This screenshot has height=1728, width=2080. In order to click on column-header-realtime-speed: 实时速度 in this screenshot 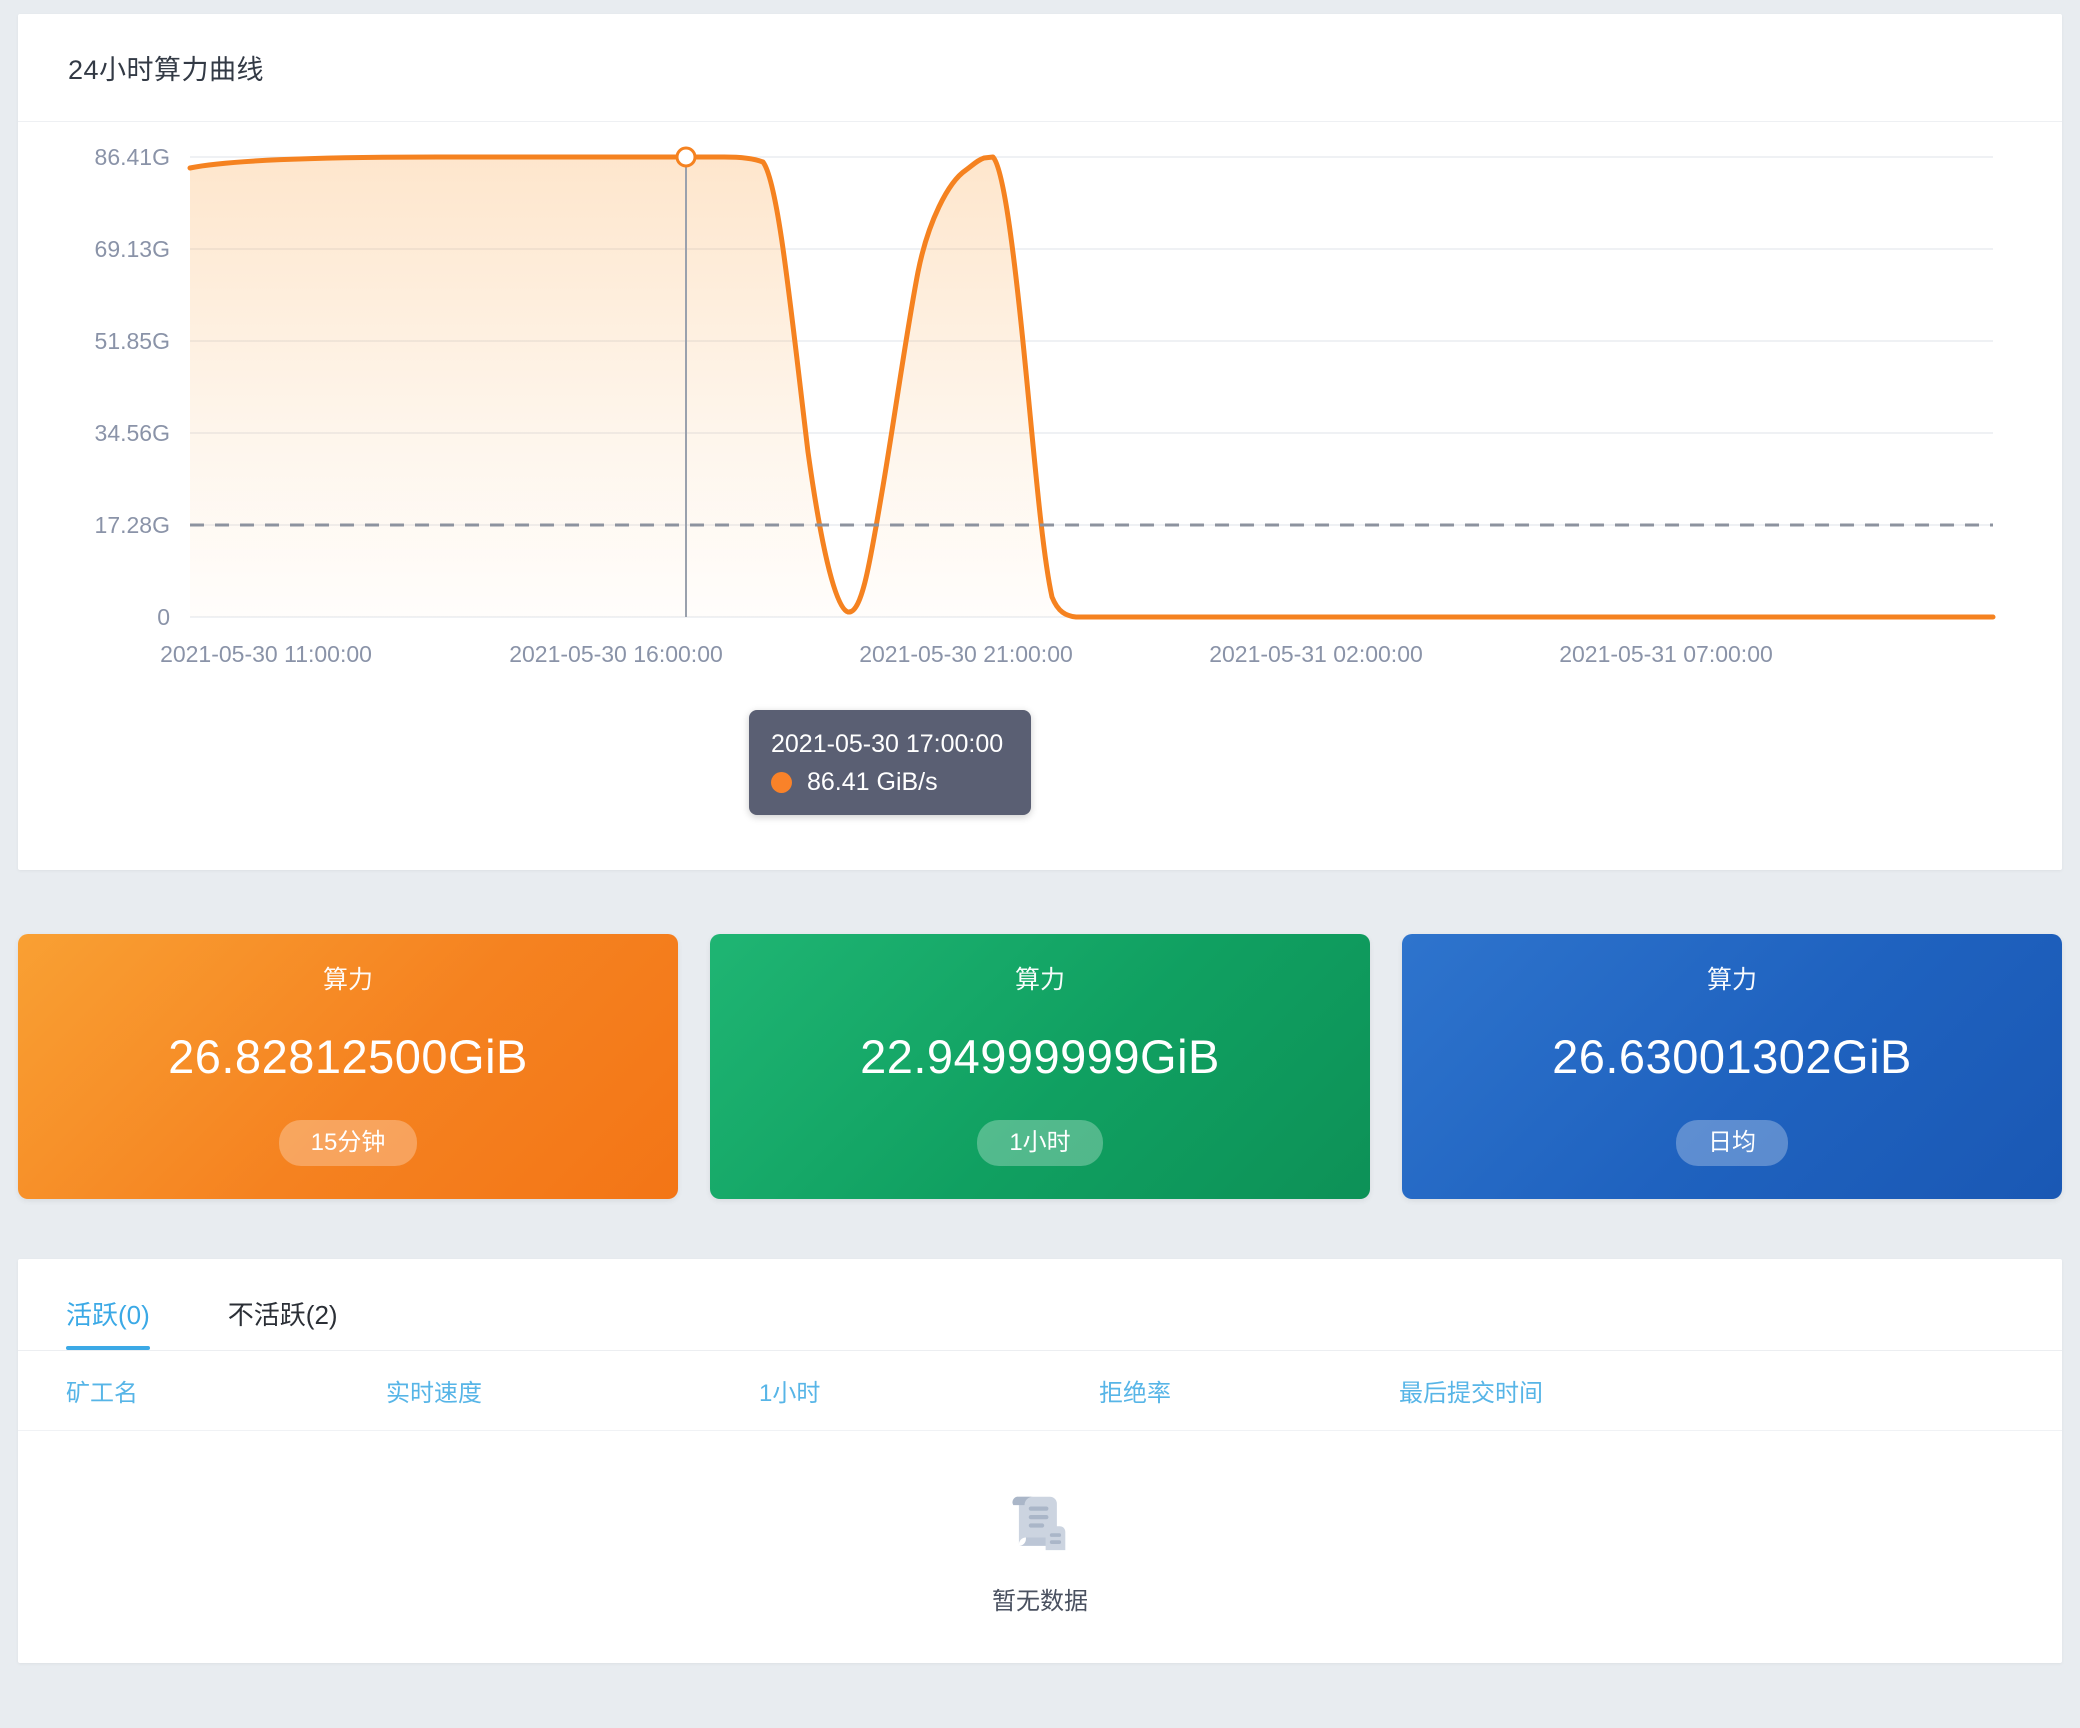, I will do `click(434, 1393)`.